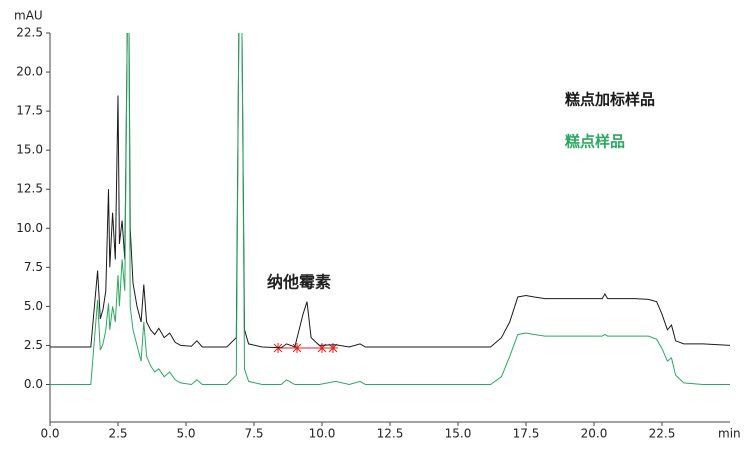 The height and width of the screenshot is (452, 746). Describe the element at coordinates (29, 72) in the screenshot. I see `y-tick-label: 20.0` at that location.